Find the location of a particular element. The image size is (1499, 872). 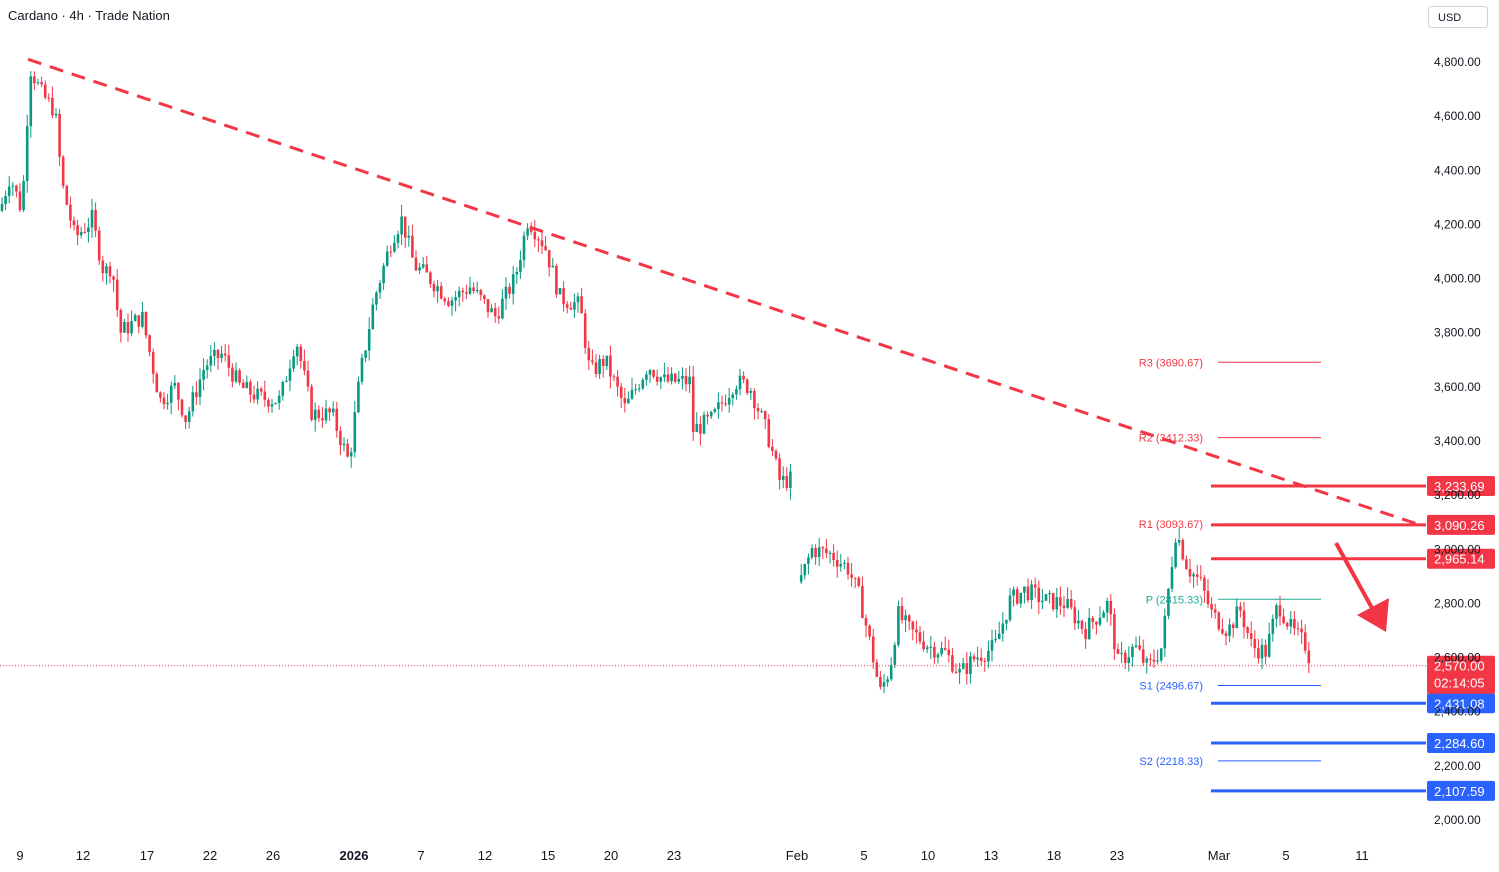

time-tick-label: 26 is located at coordinates (273, 855).